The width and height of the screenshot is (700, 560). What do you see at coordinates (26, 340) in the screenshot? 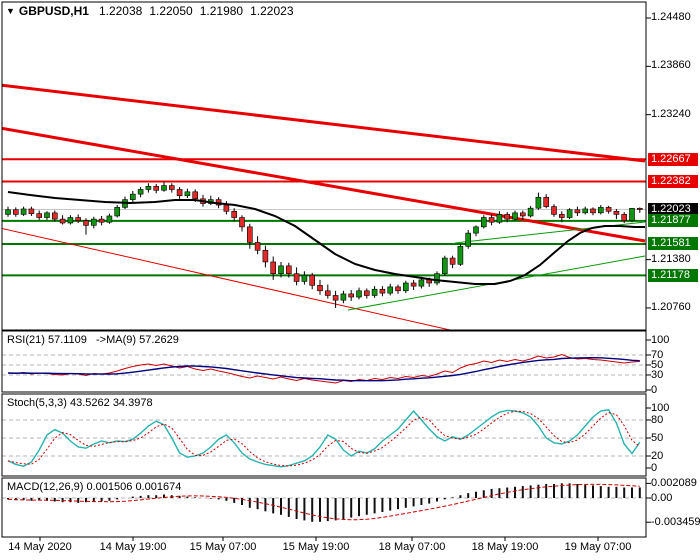
I see `rsi-title: RSI(21)` at bounding box center [26, 340].